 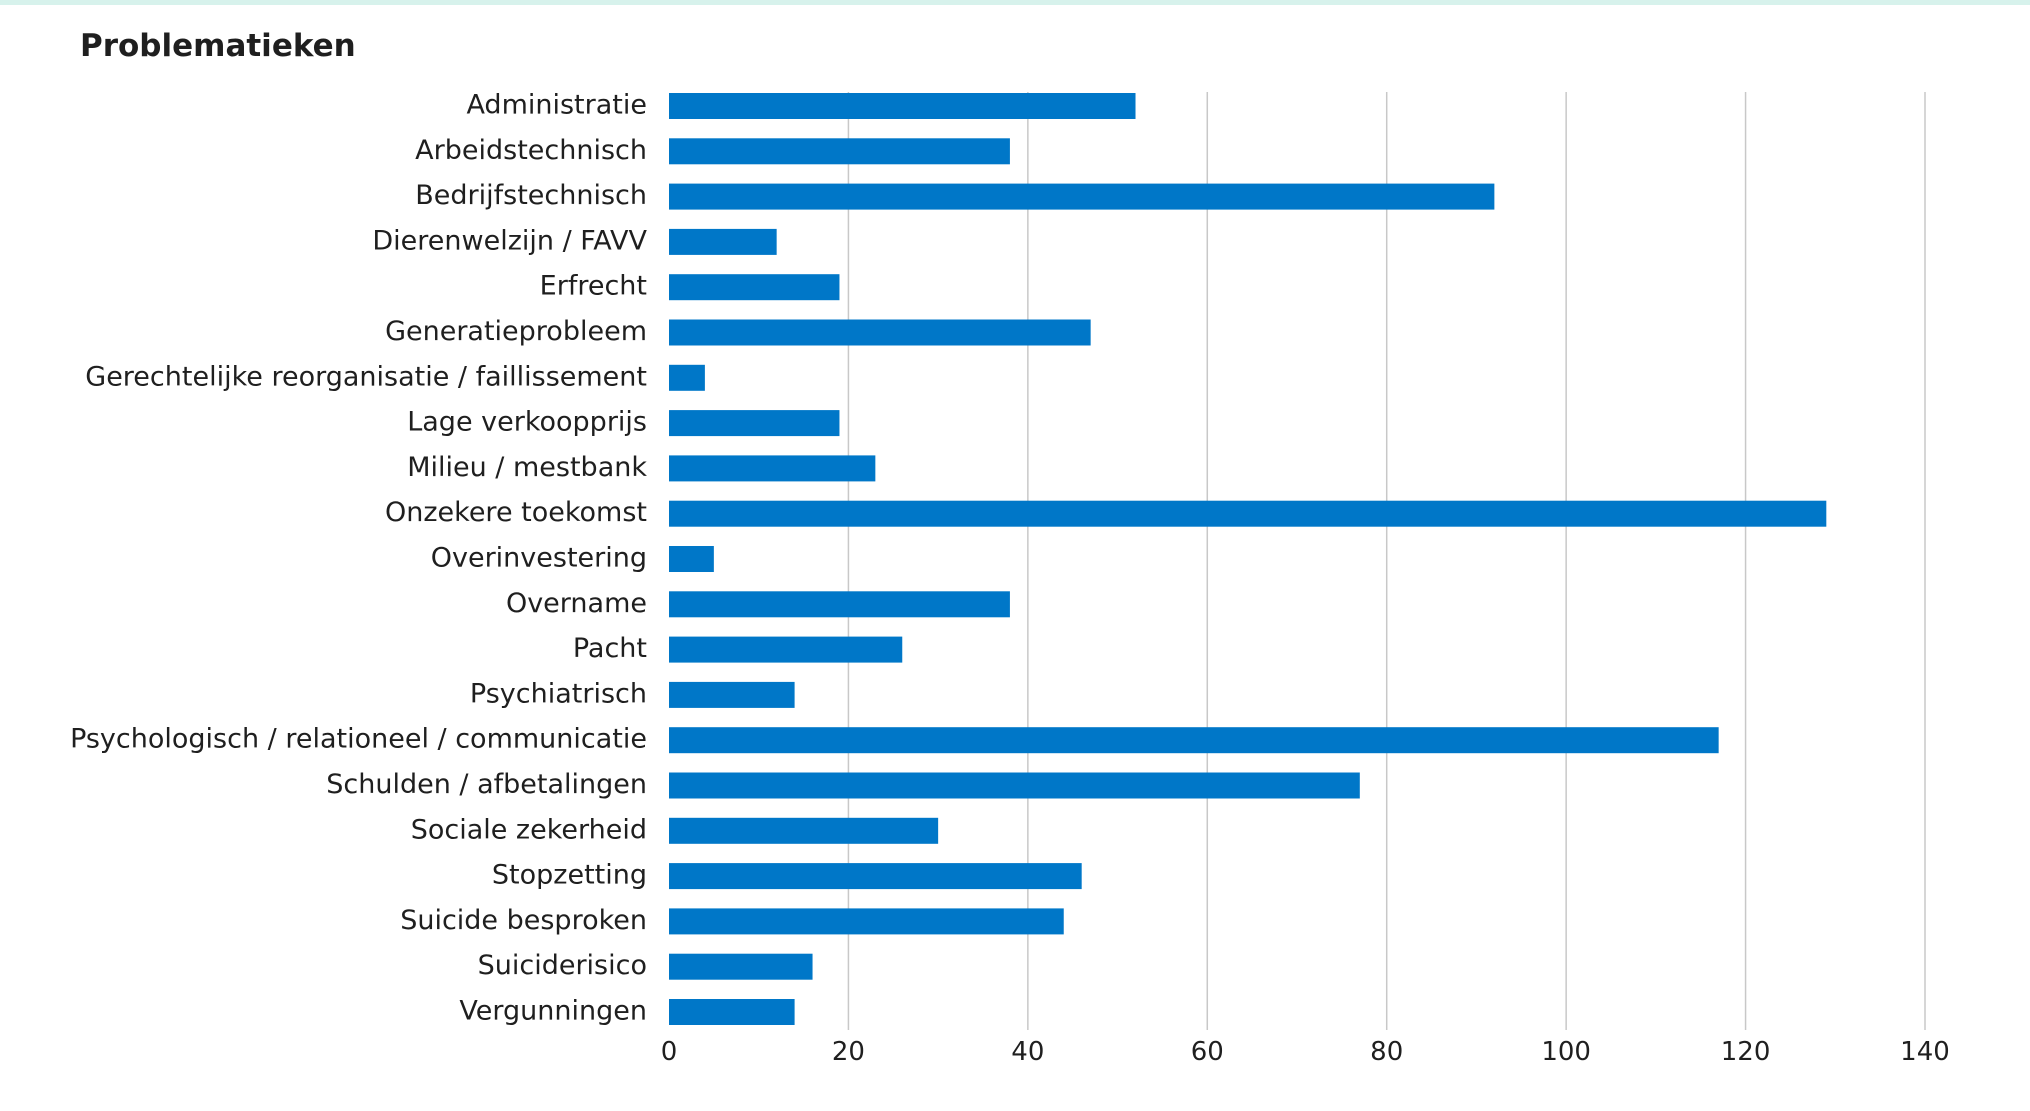 I want to click on category-label: Milieu / mestbank, so click(x=527, y=467).